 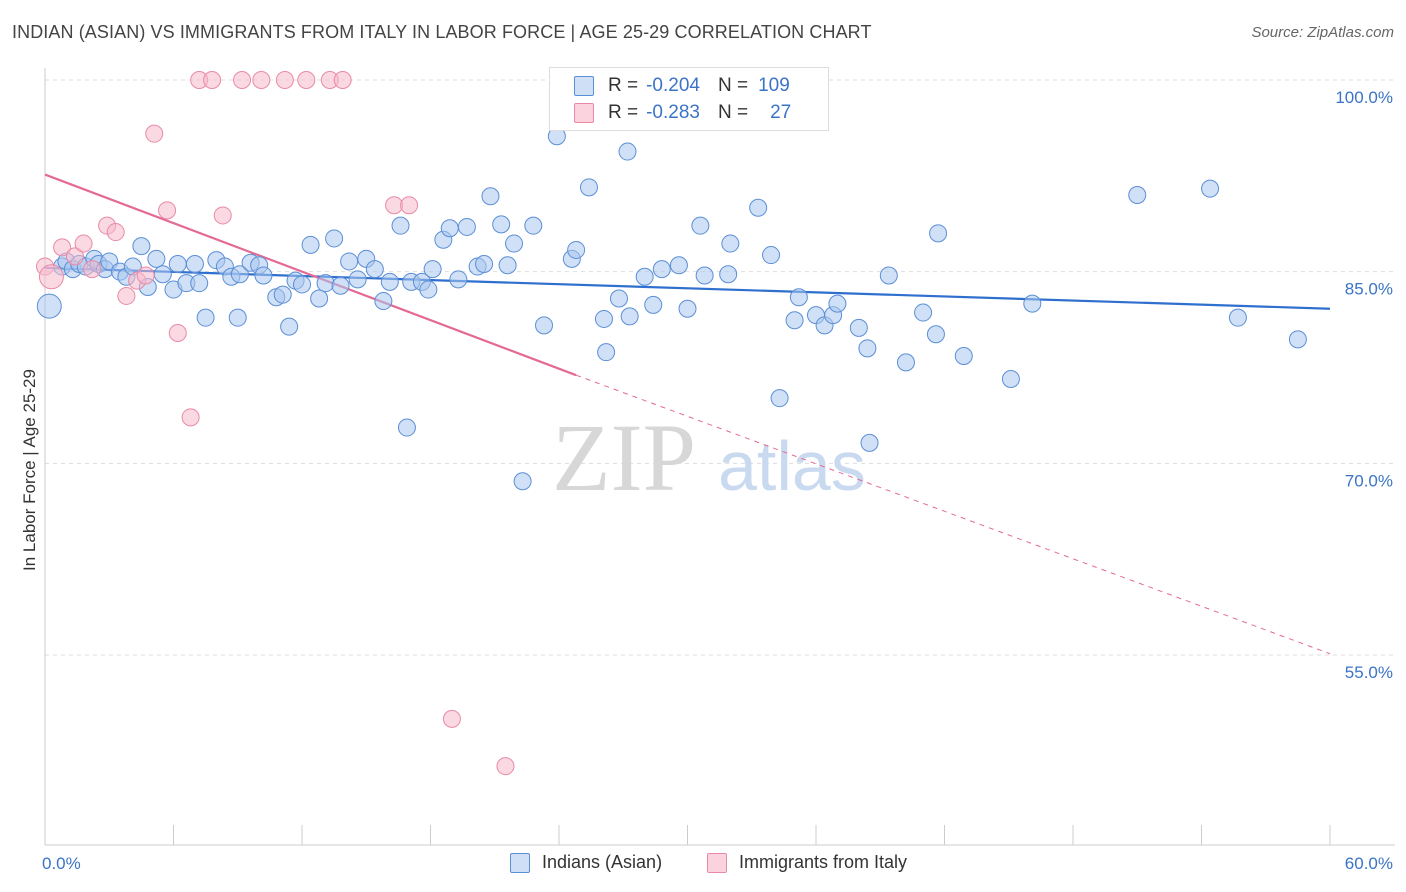 What do you see at coordinates (807, 862) in the screenshot?
I see `series-legend-italy: Immigrants from Italy` at bounding box center [807, 862].